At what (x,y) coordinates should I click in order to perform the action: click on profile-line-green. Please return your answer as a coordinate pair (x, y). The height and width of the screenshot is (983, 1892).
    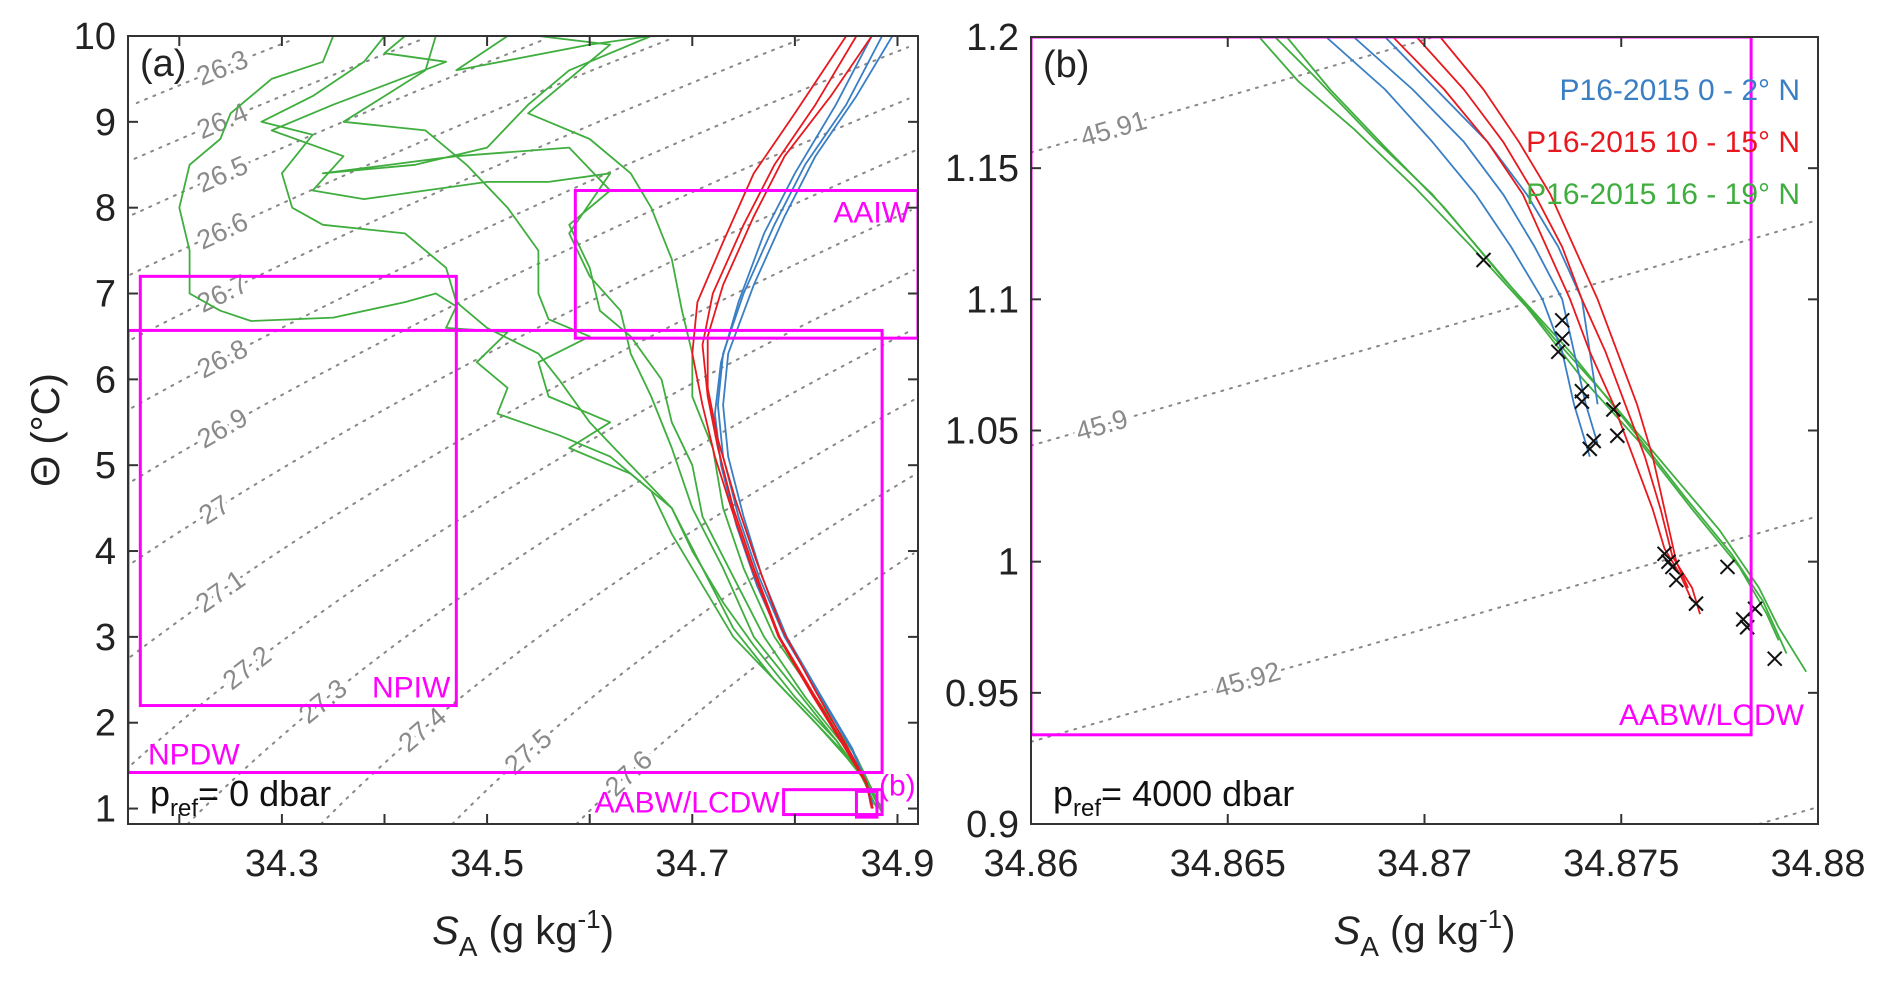
    Looking at the image, I should click on (702, 418).